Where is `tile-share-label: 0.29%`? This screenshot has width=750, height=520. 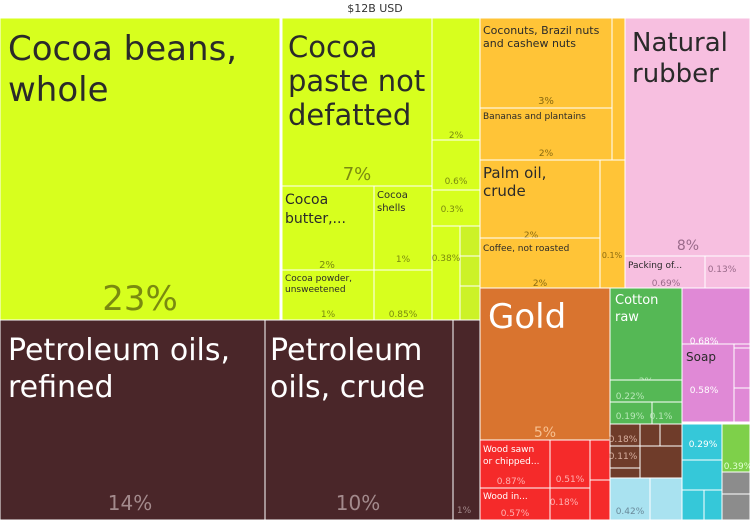
tile-share-label: 0.29% is located at coordinates (703, 445).